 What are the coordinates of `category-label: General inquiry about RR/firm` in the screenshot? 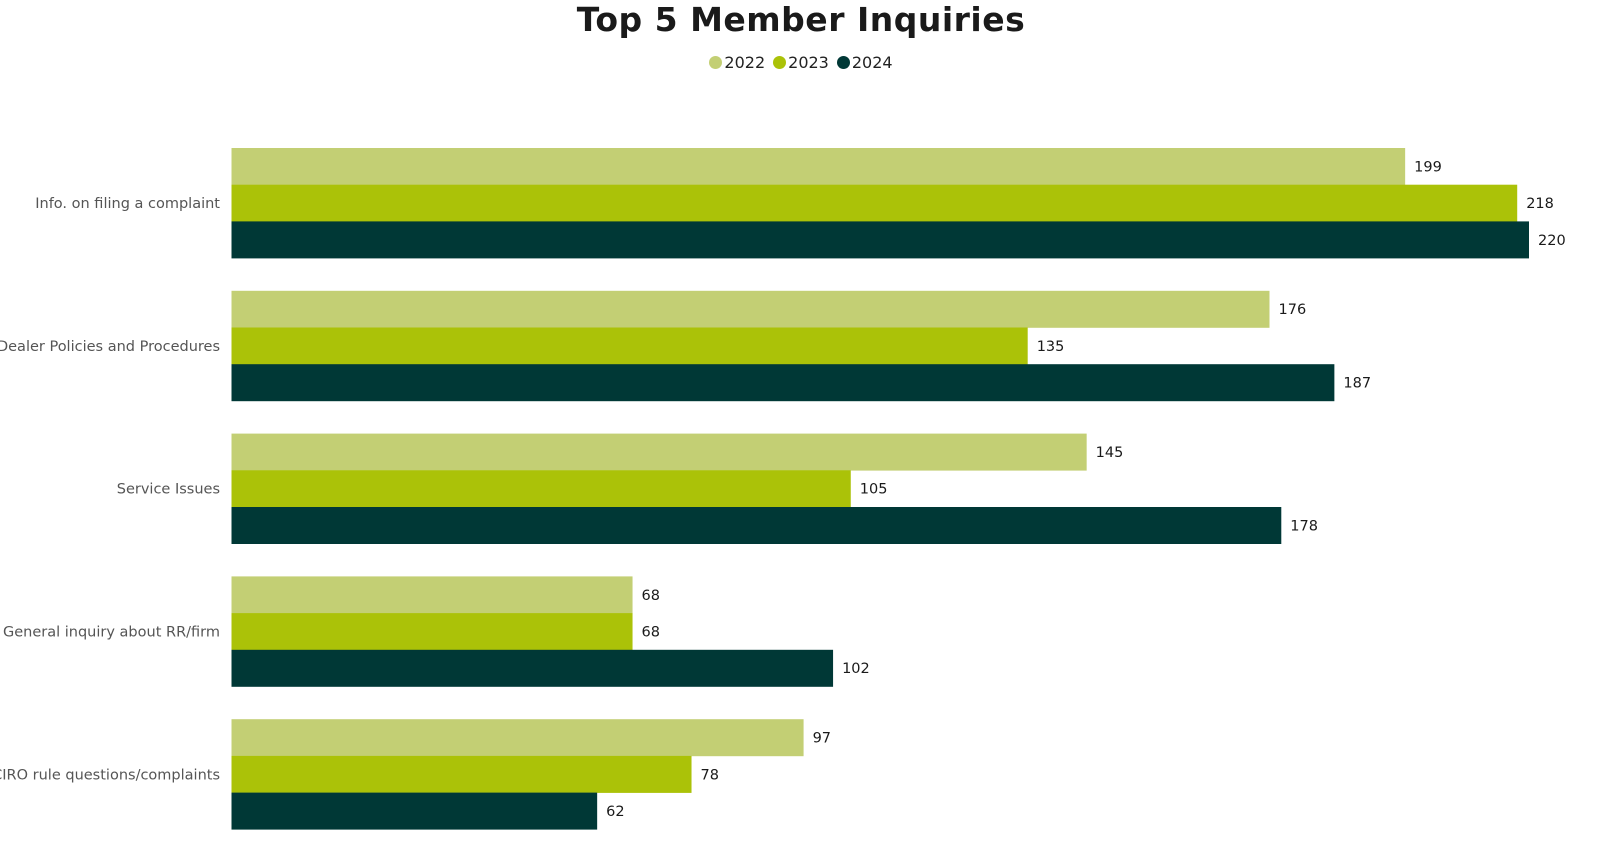 It's located at (111, 632).